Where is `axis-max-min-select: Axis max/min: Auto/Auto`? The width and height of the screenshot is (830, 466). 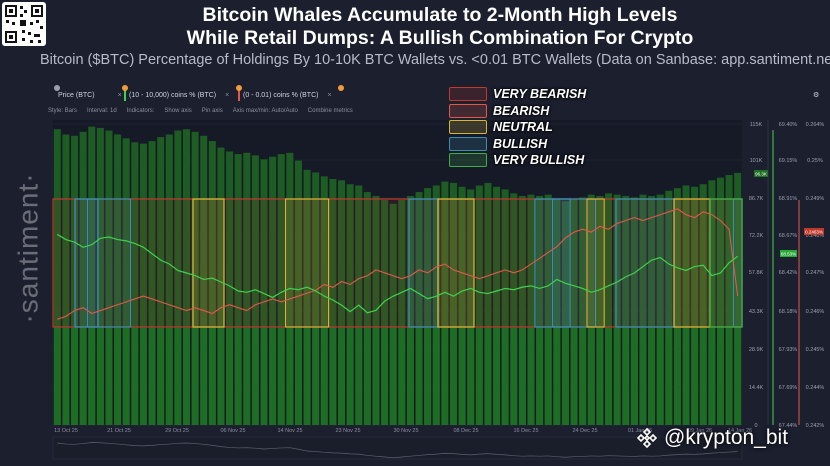
axis-max-min-select: Axis max/min: Auto/Auto is located at coordinates (265, 111).